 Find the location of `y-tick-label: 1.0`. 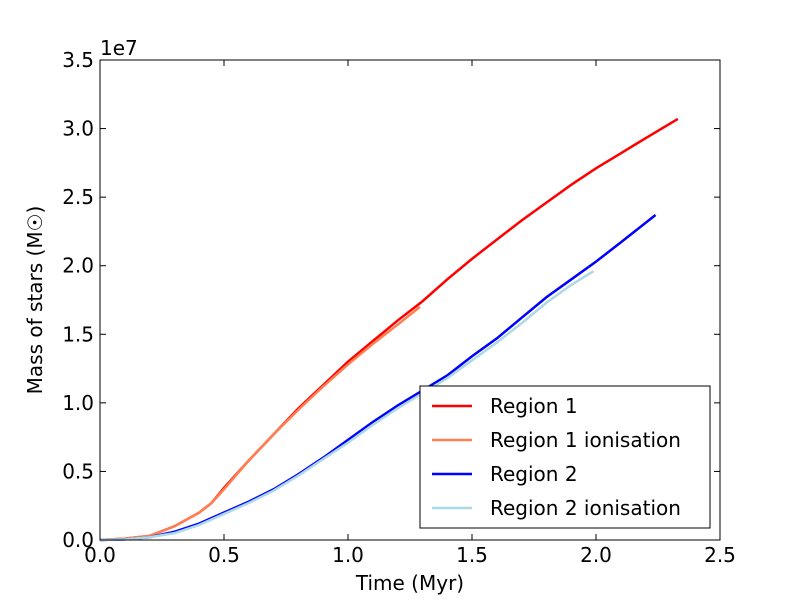

y-tick-label: 1.0 is located at coordinates (78, 403).